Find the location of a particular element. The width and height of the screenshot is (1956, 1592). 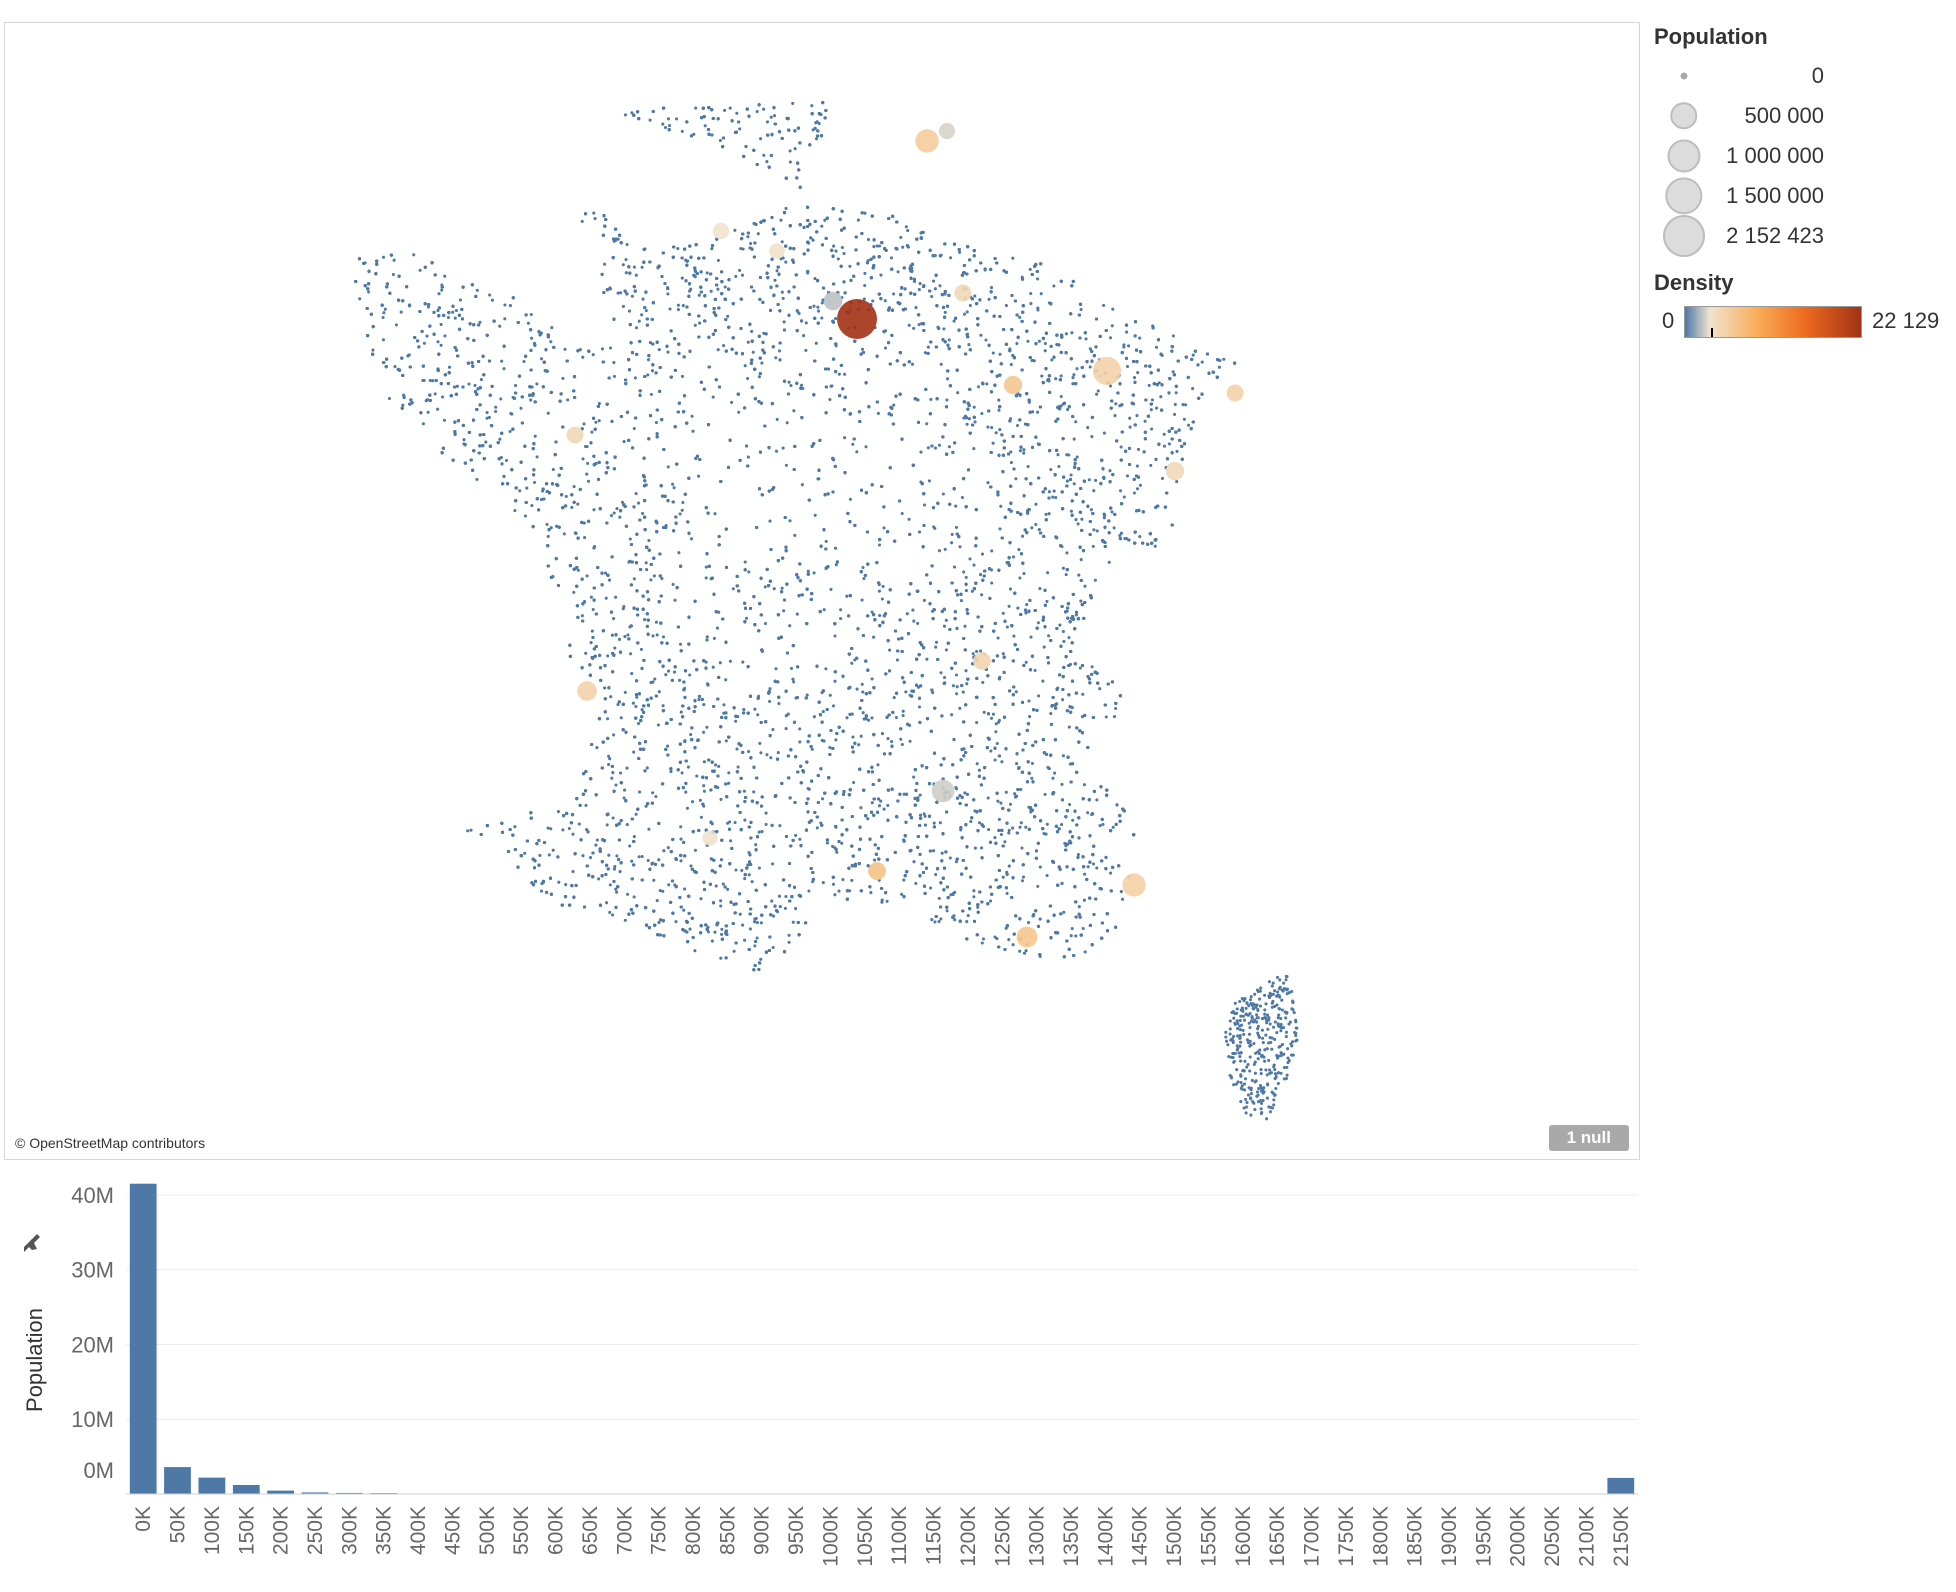

population-size-legend: 0 500 000 1 000 000 1 500 000 2 152 423 is located at coordinates (1800, 156).